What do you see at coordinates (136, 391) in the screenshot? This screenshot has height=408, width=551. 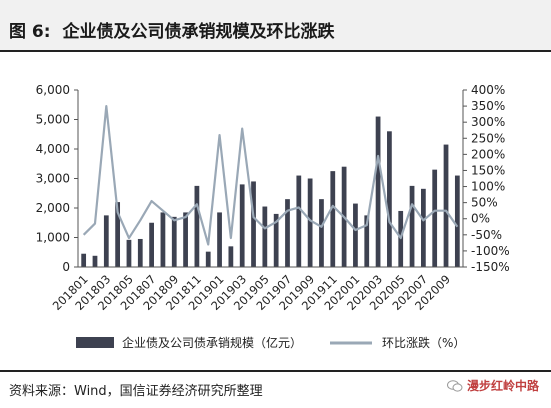 I see `source-note: 资料来源：Wind，国信证券经济研究所整理` at bounding box center [136, 391].